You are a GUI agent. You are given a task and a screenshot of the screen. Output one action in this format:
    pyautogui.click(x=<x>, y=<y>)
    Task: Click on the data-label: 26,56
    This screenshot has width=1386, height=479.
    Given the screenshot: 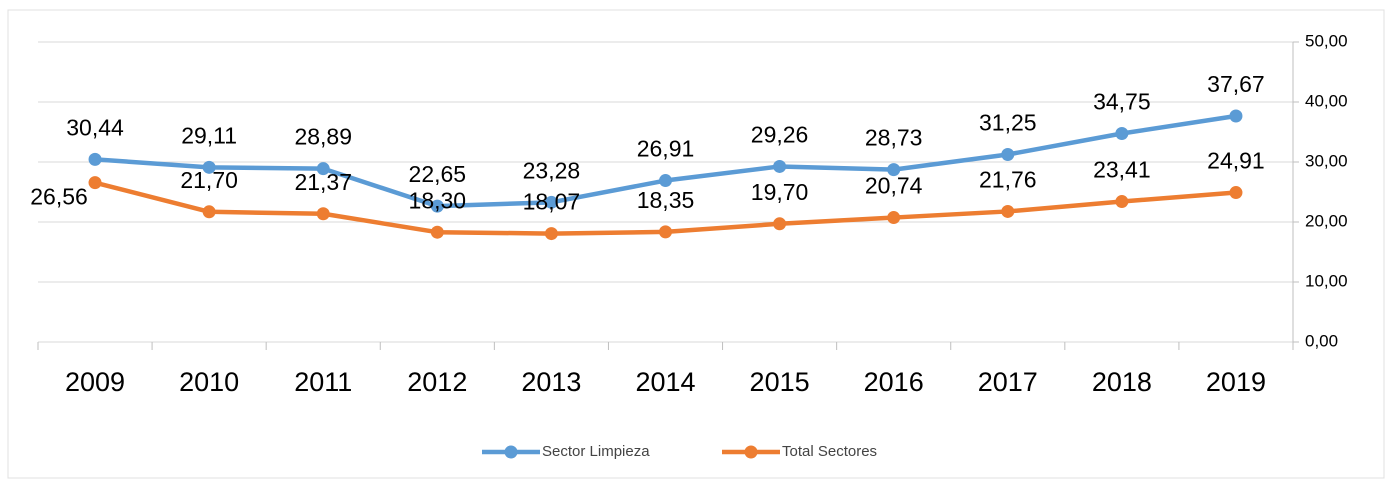 What is the action you would take?
    pyautogui.click(x=59, y=197)
    